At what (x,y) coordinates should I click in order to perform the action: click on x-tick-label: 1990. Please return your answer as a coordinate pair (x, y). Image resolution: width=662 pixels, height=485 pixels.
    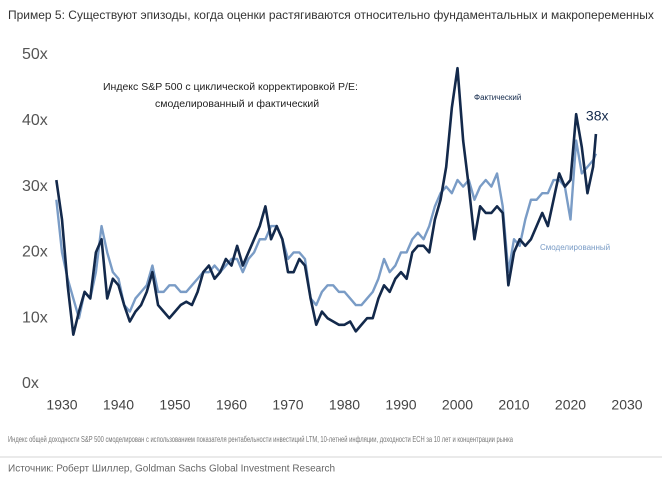
    Looking at the image, I should click on (400, 405).